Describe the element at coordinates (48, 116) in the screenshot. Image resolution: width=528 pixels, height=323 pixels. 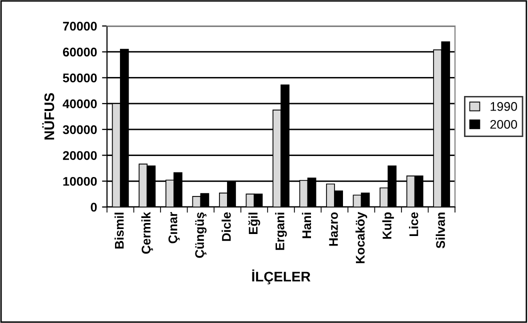
I see `y-axis-title: NÜFUS` at that location.